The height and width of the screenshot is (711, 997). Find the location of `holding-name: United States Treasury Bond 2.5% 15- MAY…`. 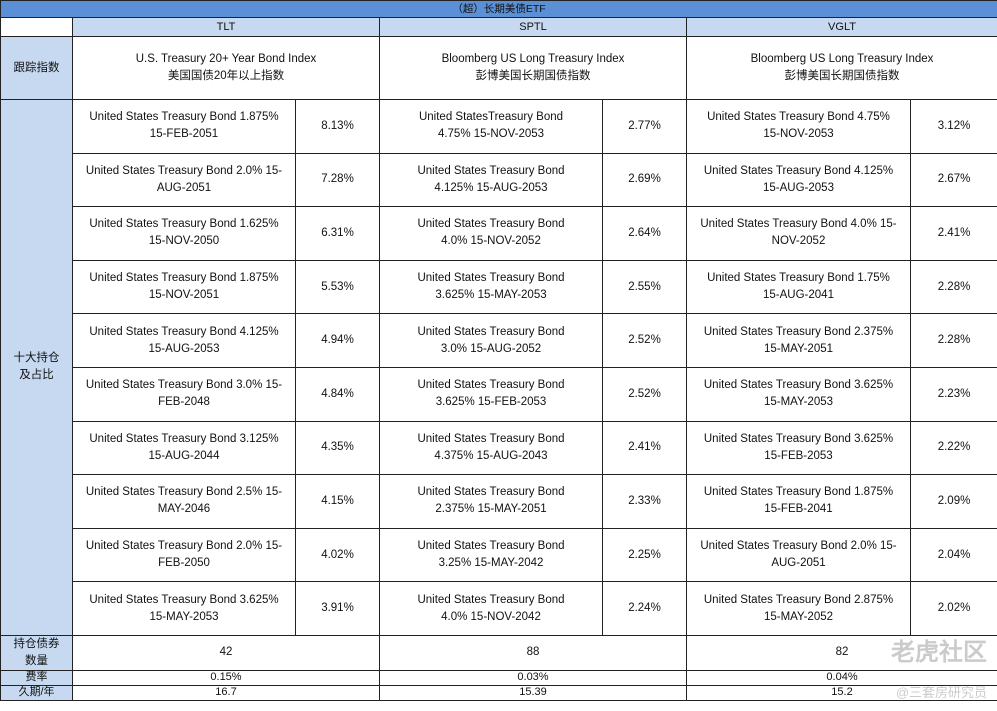

holding-name: United States Treasury Bond 2.5% 15- MAY… is located at coordinates (184, 501).